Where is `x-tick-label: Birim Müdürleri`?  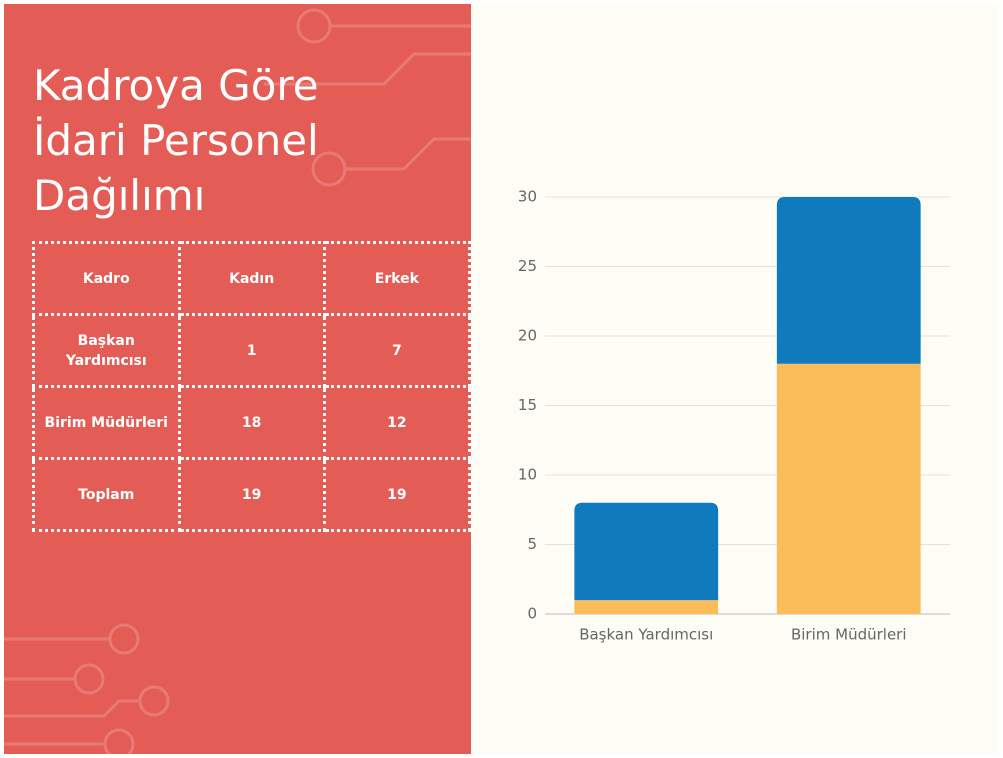
x-tick-label: Birim Müdürleri is located at coordinates (849, 635).